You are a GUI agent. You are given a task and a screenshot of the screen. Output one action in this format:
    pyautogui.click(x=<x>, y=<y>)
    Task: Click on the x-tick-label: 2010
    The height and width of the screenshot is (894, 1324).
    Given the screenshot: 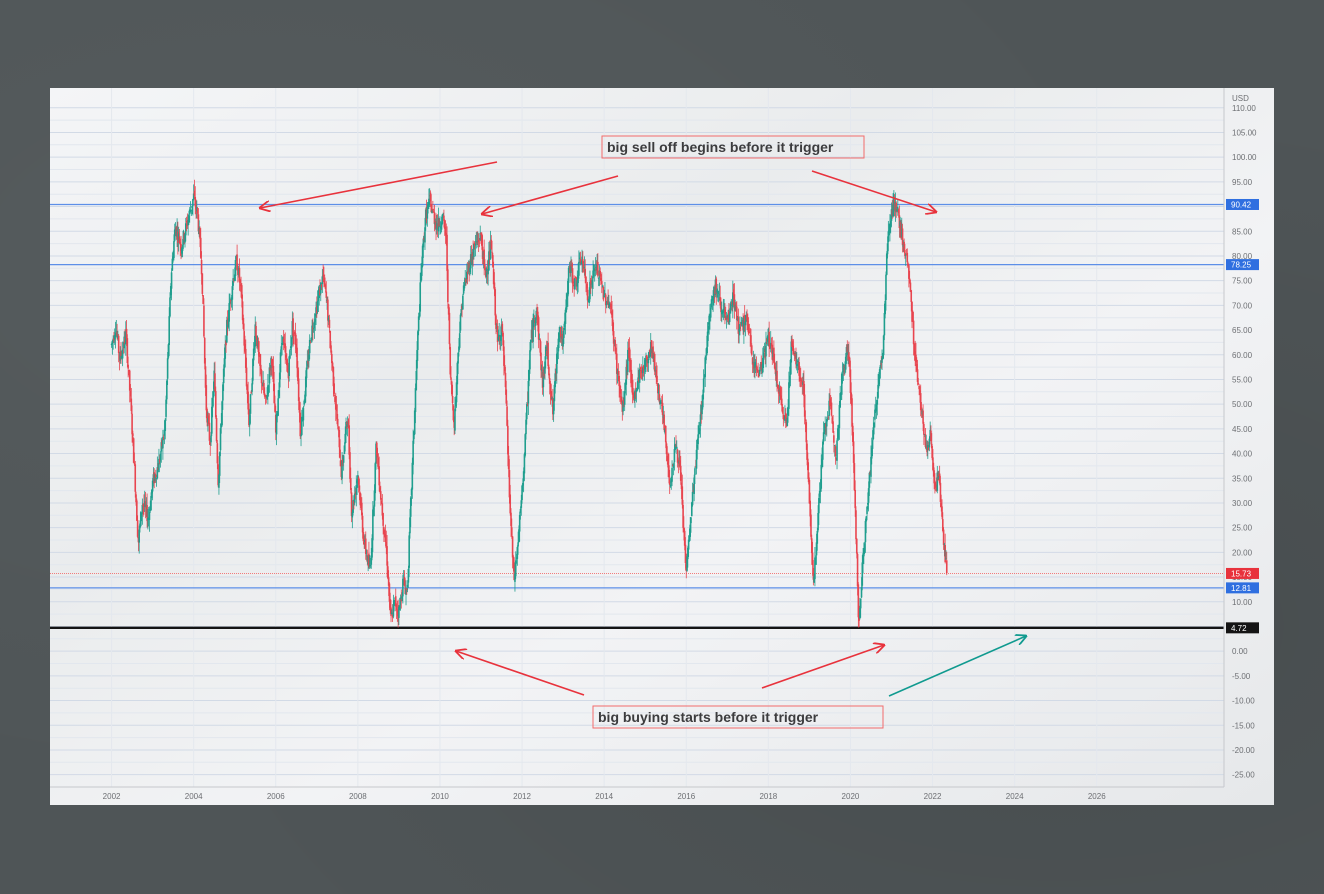 What is the action you would take?
    pyautogui.click(x=440, y=796)
    